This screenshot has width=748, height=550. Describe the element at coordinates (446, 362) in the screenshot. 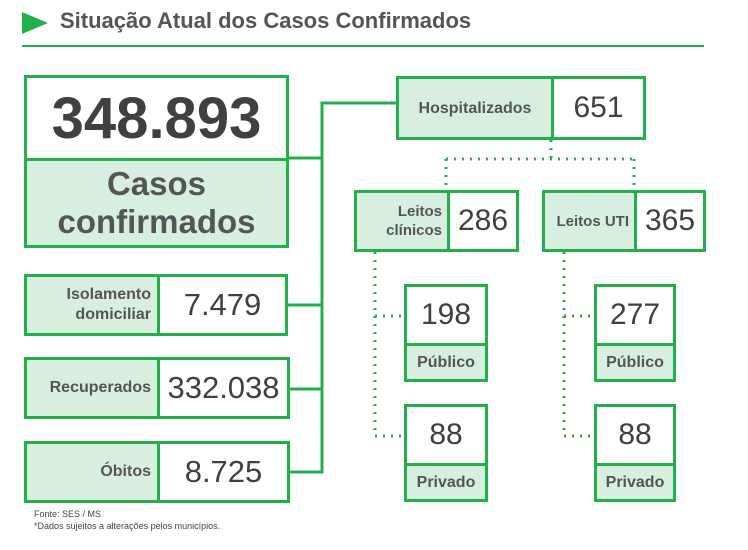

I see `clinical-public-label: Público` at that location.